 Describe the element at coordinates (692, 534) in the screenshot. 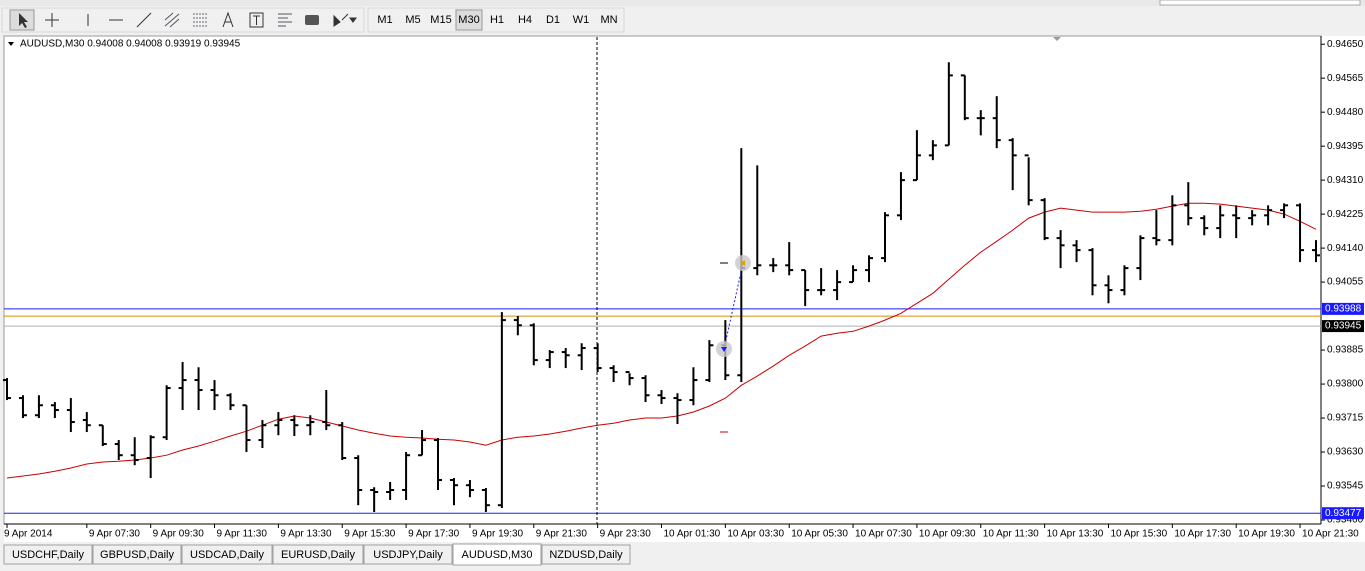

I see `x-tick-label: 10 Apr 01:30` at that location.